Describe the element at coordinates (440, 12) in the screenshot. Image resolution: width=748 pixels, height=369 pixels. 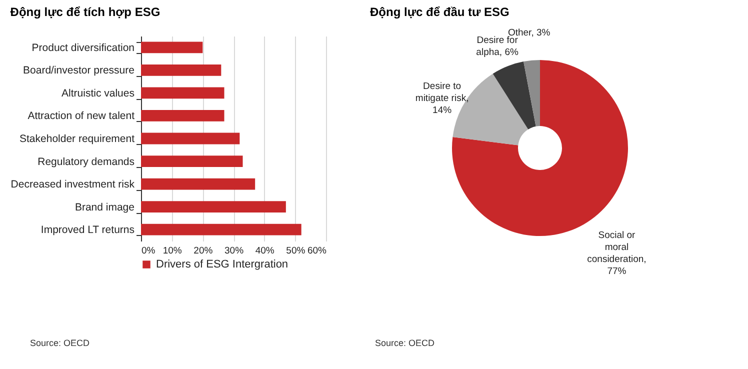
I see `chart-title: Động lực để đầu tư ESG` at that location.